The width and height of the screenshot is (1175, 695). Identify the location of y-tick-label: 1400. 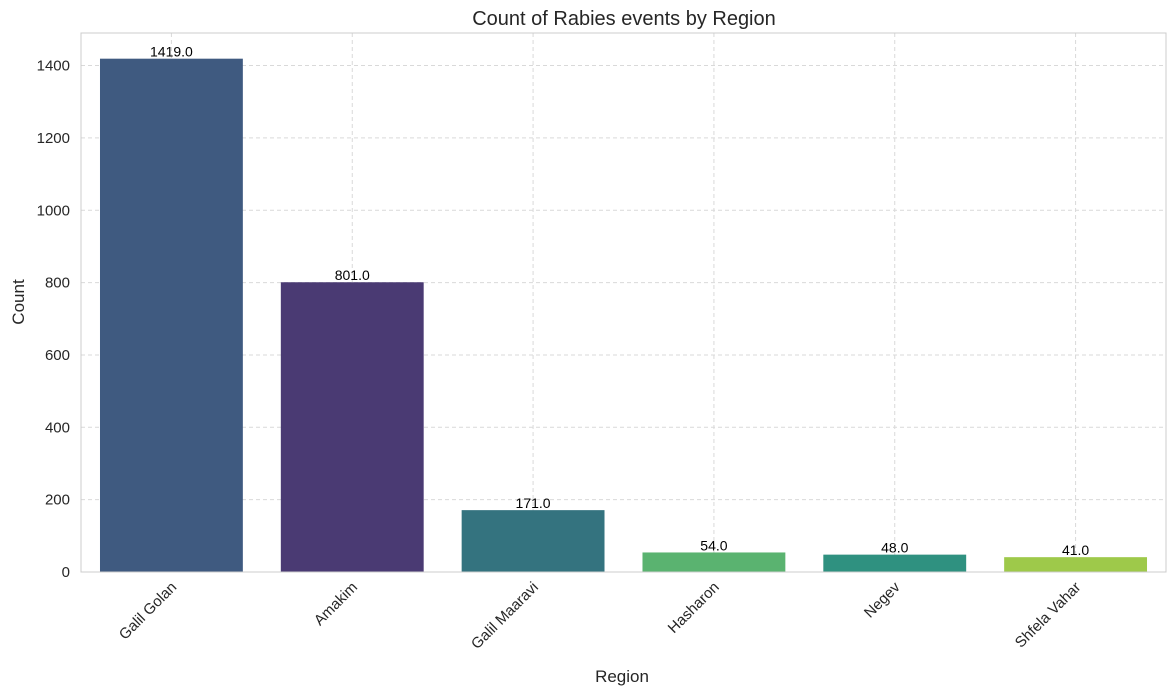
(53, 66).